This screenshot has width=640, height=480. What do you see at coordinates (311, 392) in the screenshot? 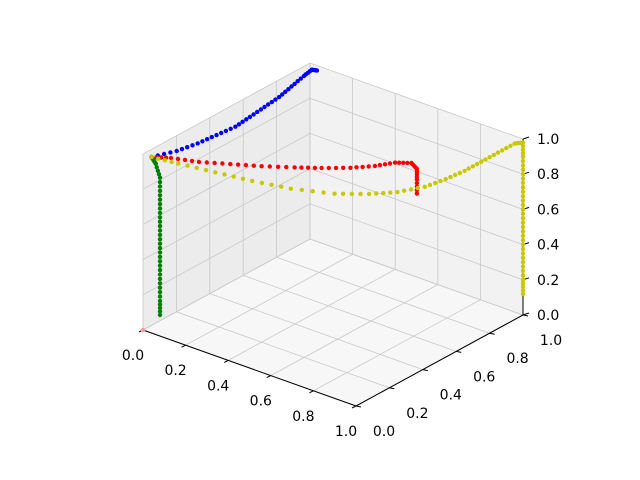
I see `x-tick-mark` at bounding box center [311, 392].